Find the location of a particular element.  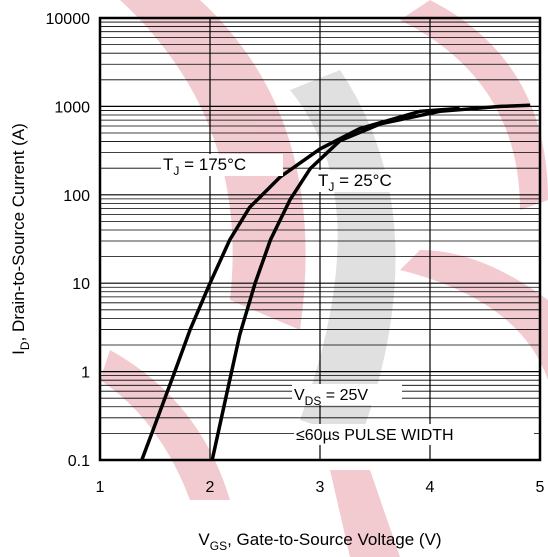

x-axis-title-sub: GS is located at coordinates (218, 546).